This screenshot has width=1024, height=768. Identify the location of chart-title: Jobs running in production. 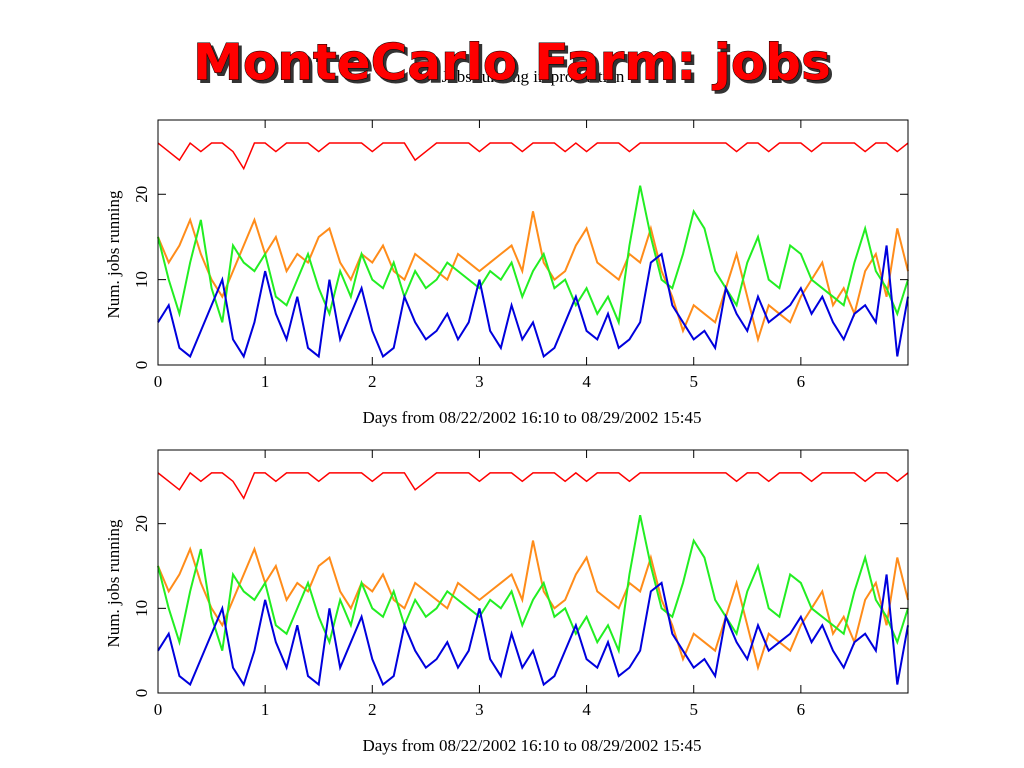
(533, 76).